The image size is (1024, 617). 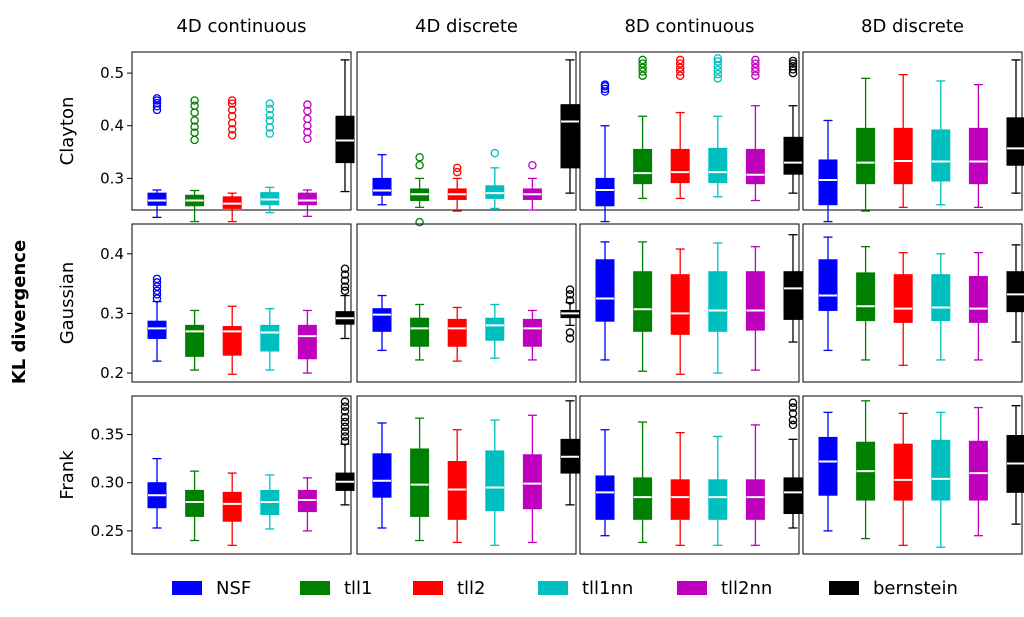 I want to click on legend: NSF tll1 tll2 tll1nn tll2nn bernstein, so click(x=565, y=588).